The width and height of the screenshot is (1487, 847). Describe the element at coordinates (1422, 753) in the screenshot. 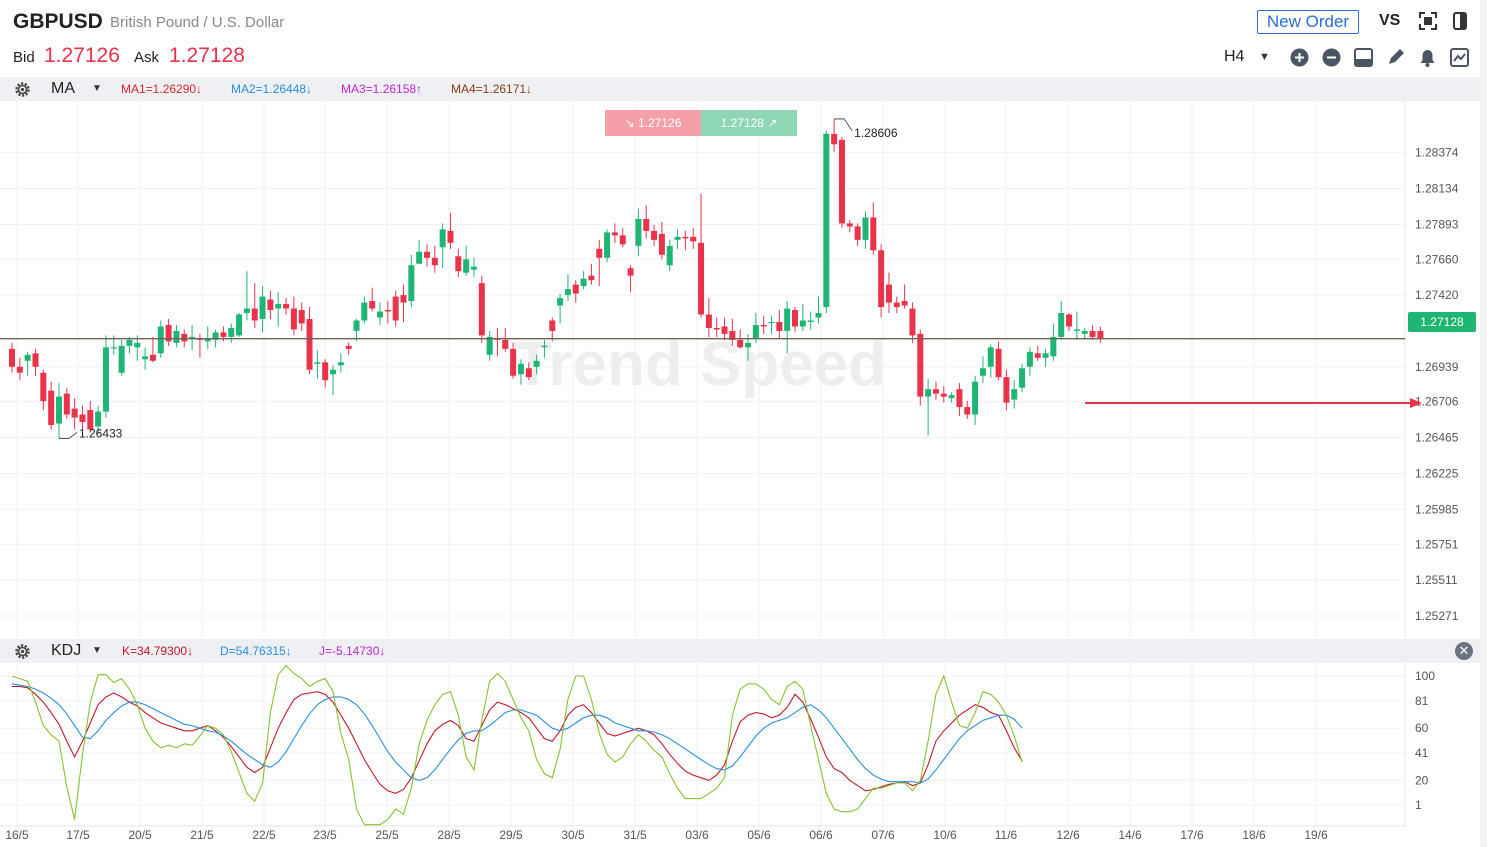

I see `y-tick-label: 41` at that location.